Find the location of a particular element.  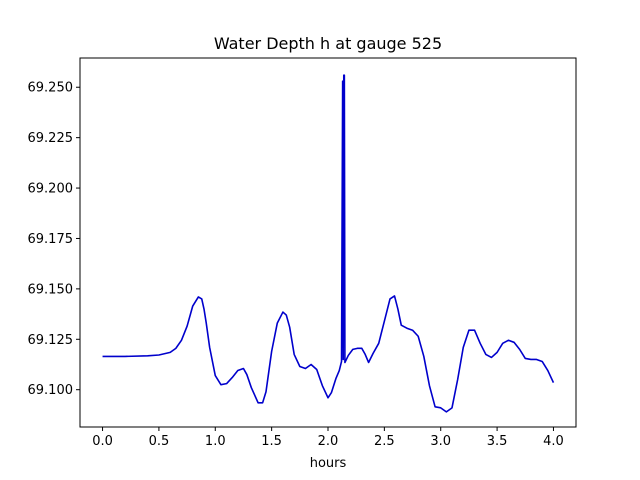

x-tick-label: 0.0 is located at coordinates (102, 441).